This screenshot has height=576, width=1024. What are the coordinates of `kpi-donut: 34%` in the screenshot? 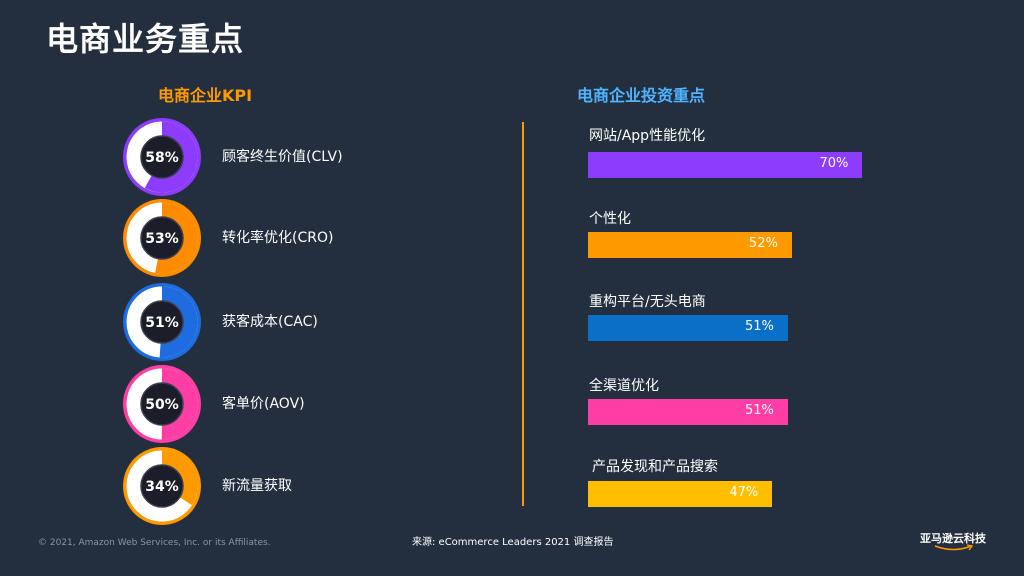 It's located at (162, 486).